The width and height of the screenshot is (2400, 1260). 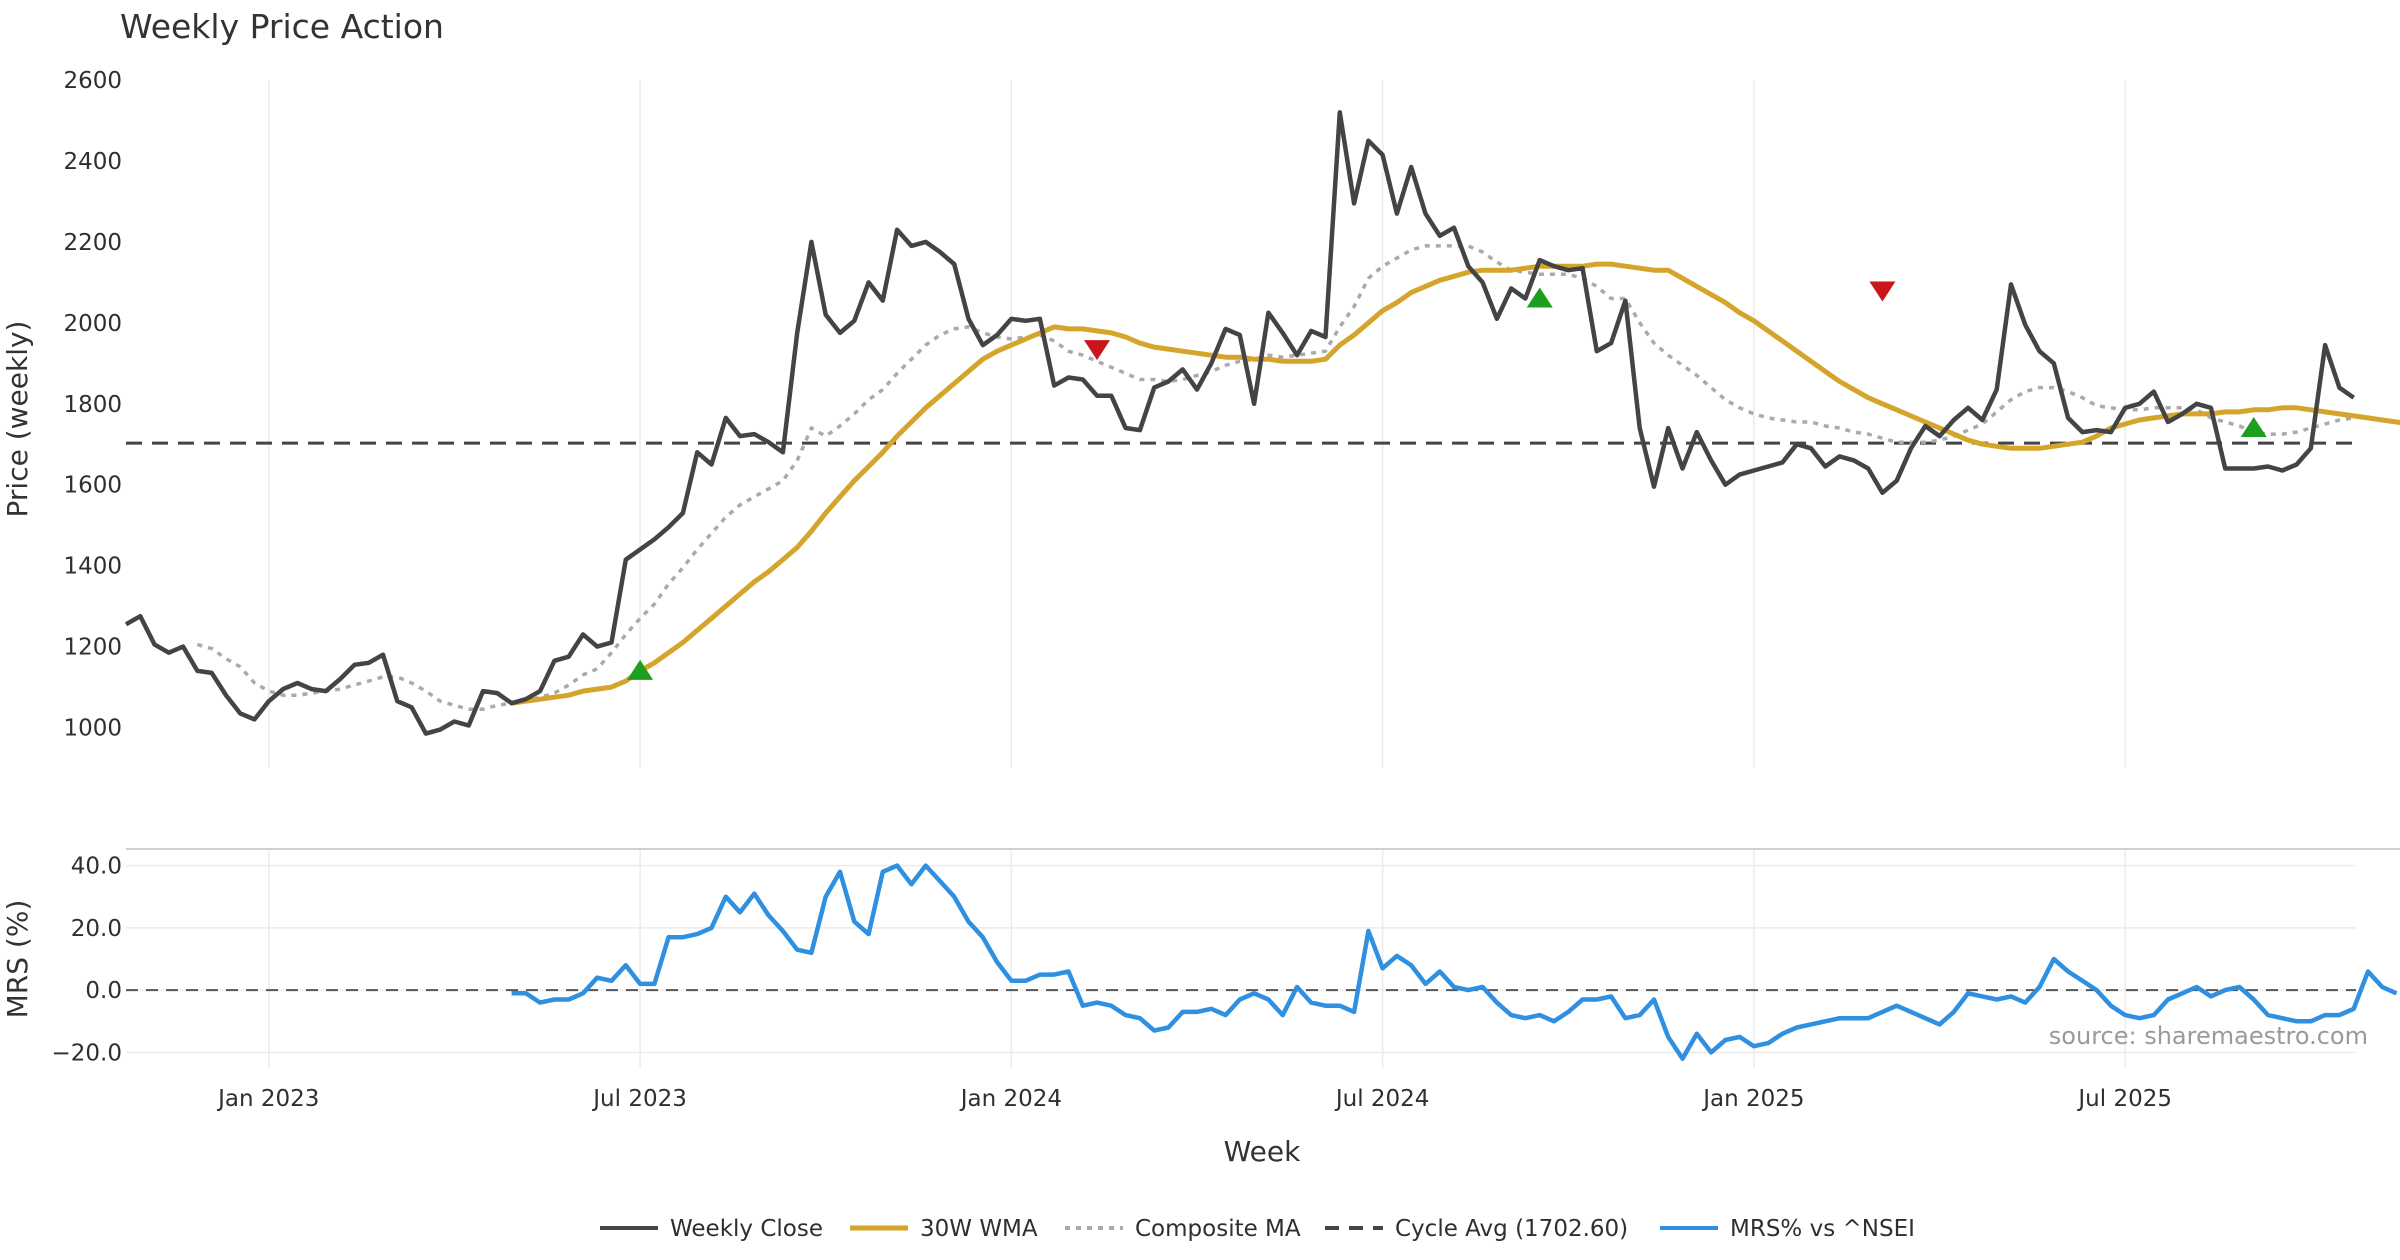 I want to click on x-tick-label: Jan 2024, so click(x=1010, y=1099).